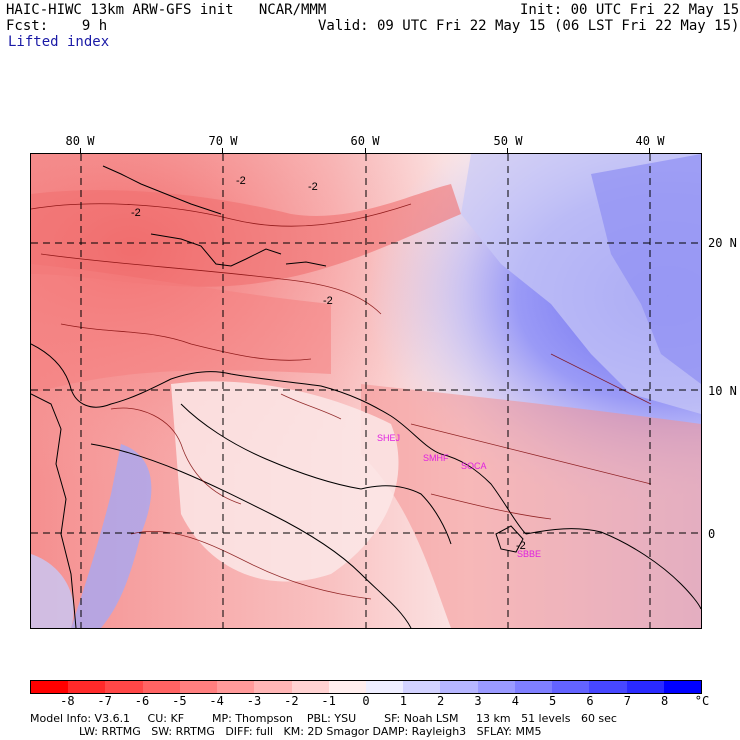 The height and width of the screenshot is (740, 740). What do you see at coordinates (223, 141) in the screenshot?
I see `lon-label-70w: 70 W` at bounding box center [223, 141].